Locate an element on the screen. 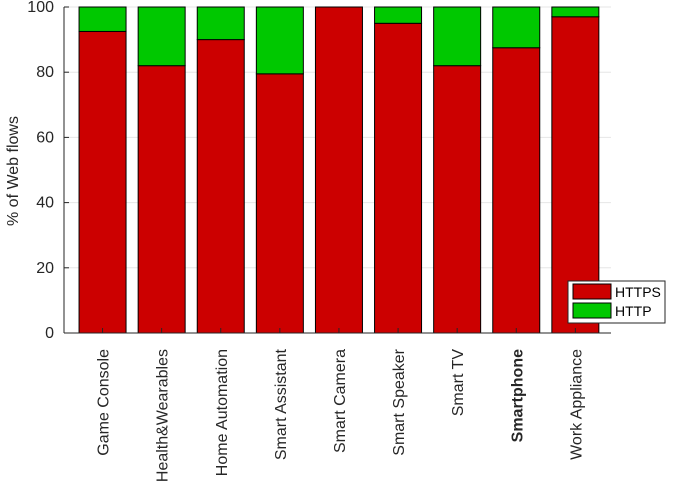 This screenshot has width=676, height=504. y-tick-label: 80 is located at coordinates (45, 72).